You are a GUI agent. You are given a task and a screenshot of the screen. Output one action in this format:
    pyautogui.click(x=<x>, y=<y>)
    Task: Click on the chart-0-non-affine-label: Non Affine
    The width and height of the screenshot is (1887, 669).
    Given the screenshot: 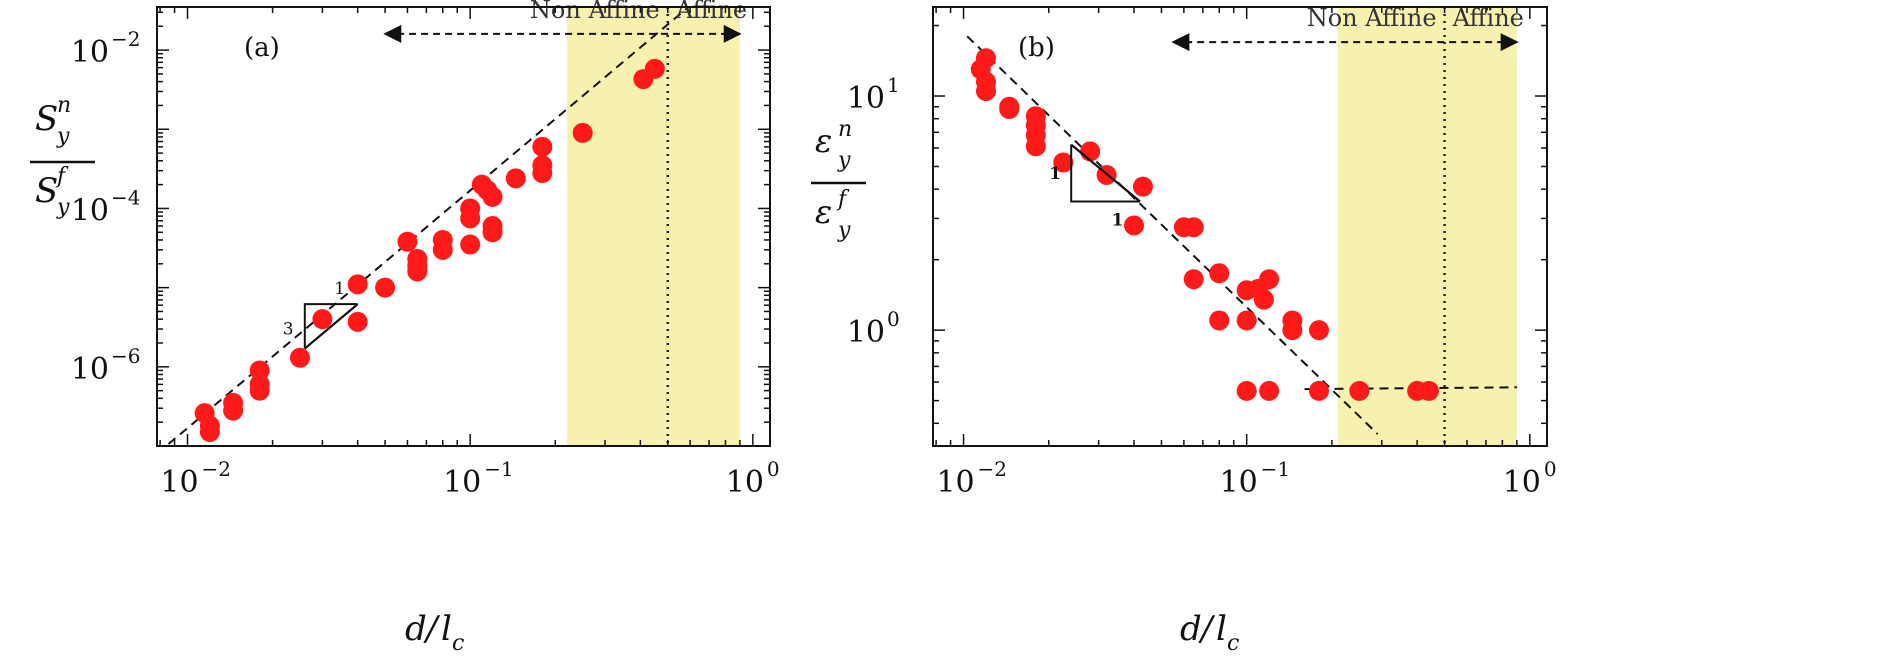 What is the action you would take?
    pyautogui.click(x=595, y=12)
    